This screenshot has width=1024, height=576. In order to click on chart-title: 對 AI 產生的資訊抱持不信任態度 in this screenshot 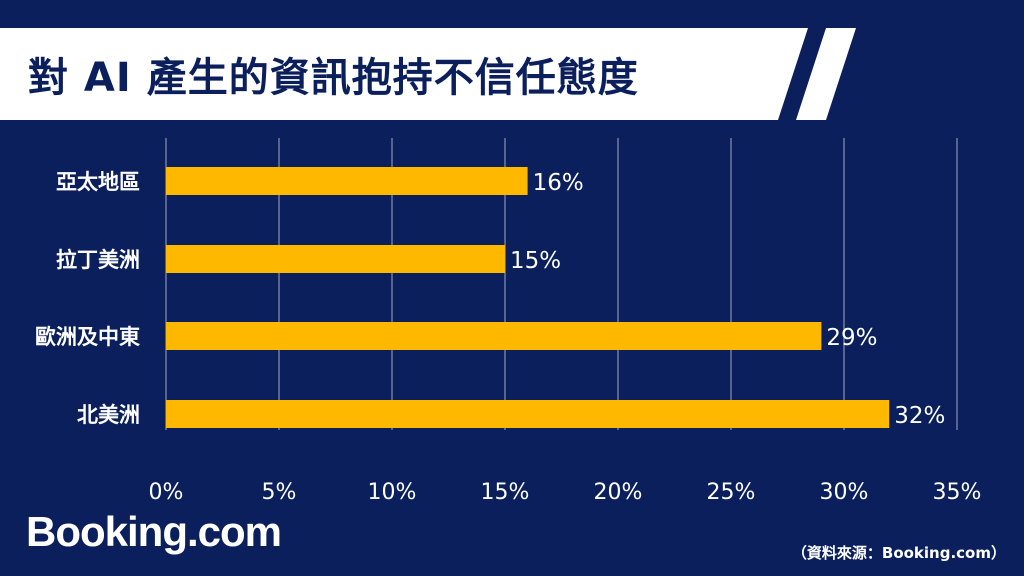, I will do `click(333, 78)`.